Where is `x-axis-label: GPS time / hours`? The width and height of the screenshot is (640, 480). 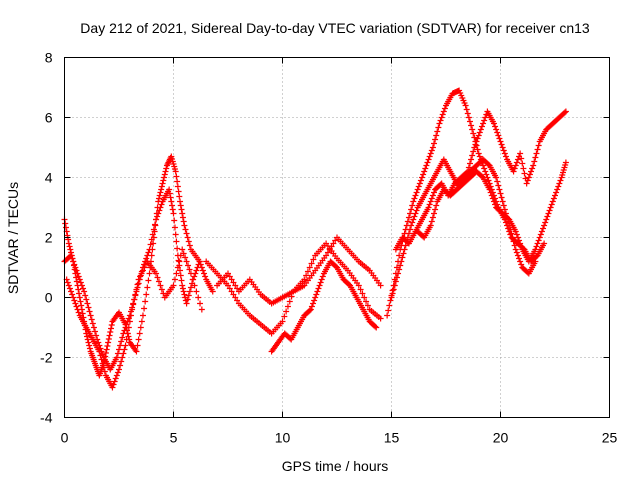 x-axis-label: GPS time / hours is located at coordinates (335, 466).